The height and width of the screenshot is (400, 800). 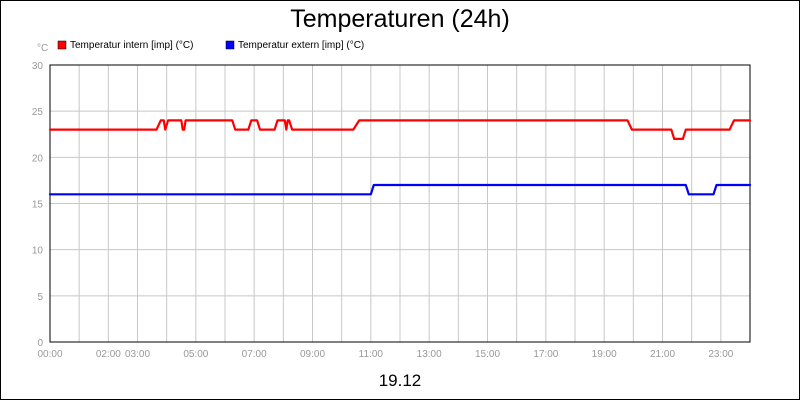 What do you see at coordinates (137, 354) in the screenshot?
I see `x-tick-label: 03:00` at bounding box center [137, 354].